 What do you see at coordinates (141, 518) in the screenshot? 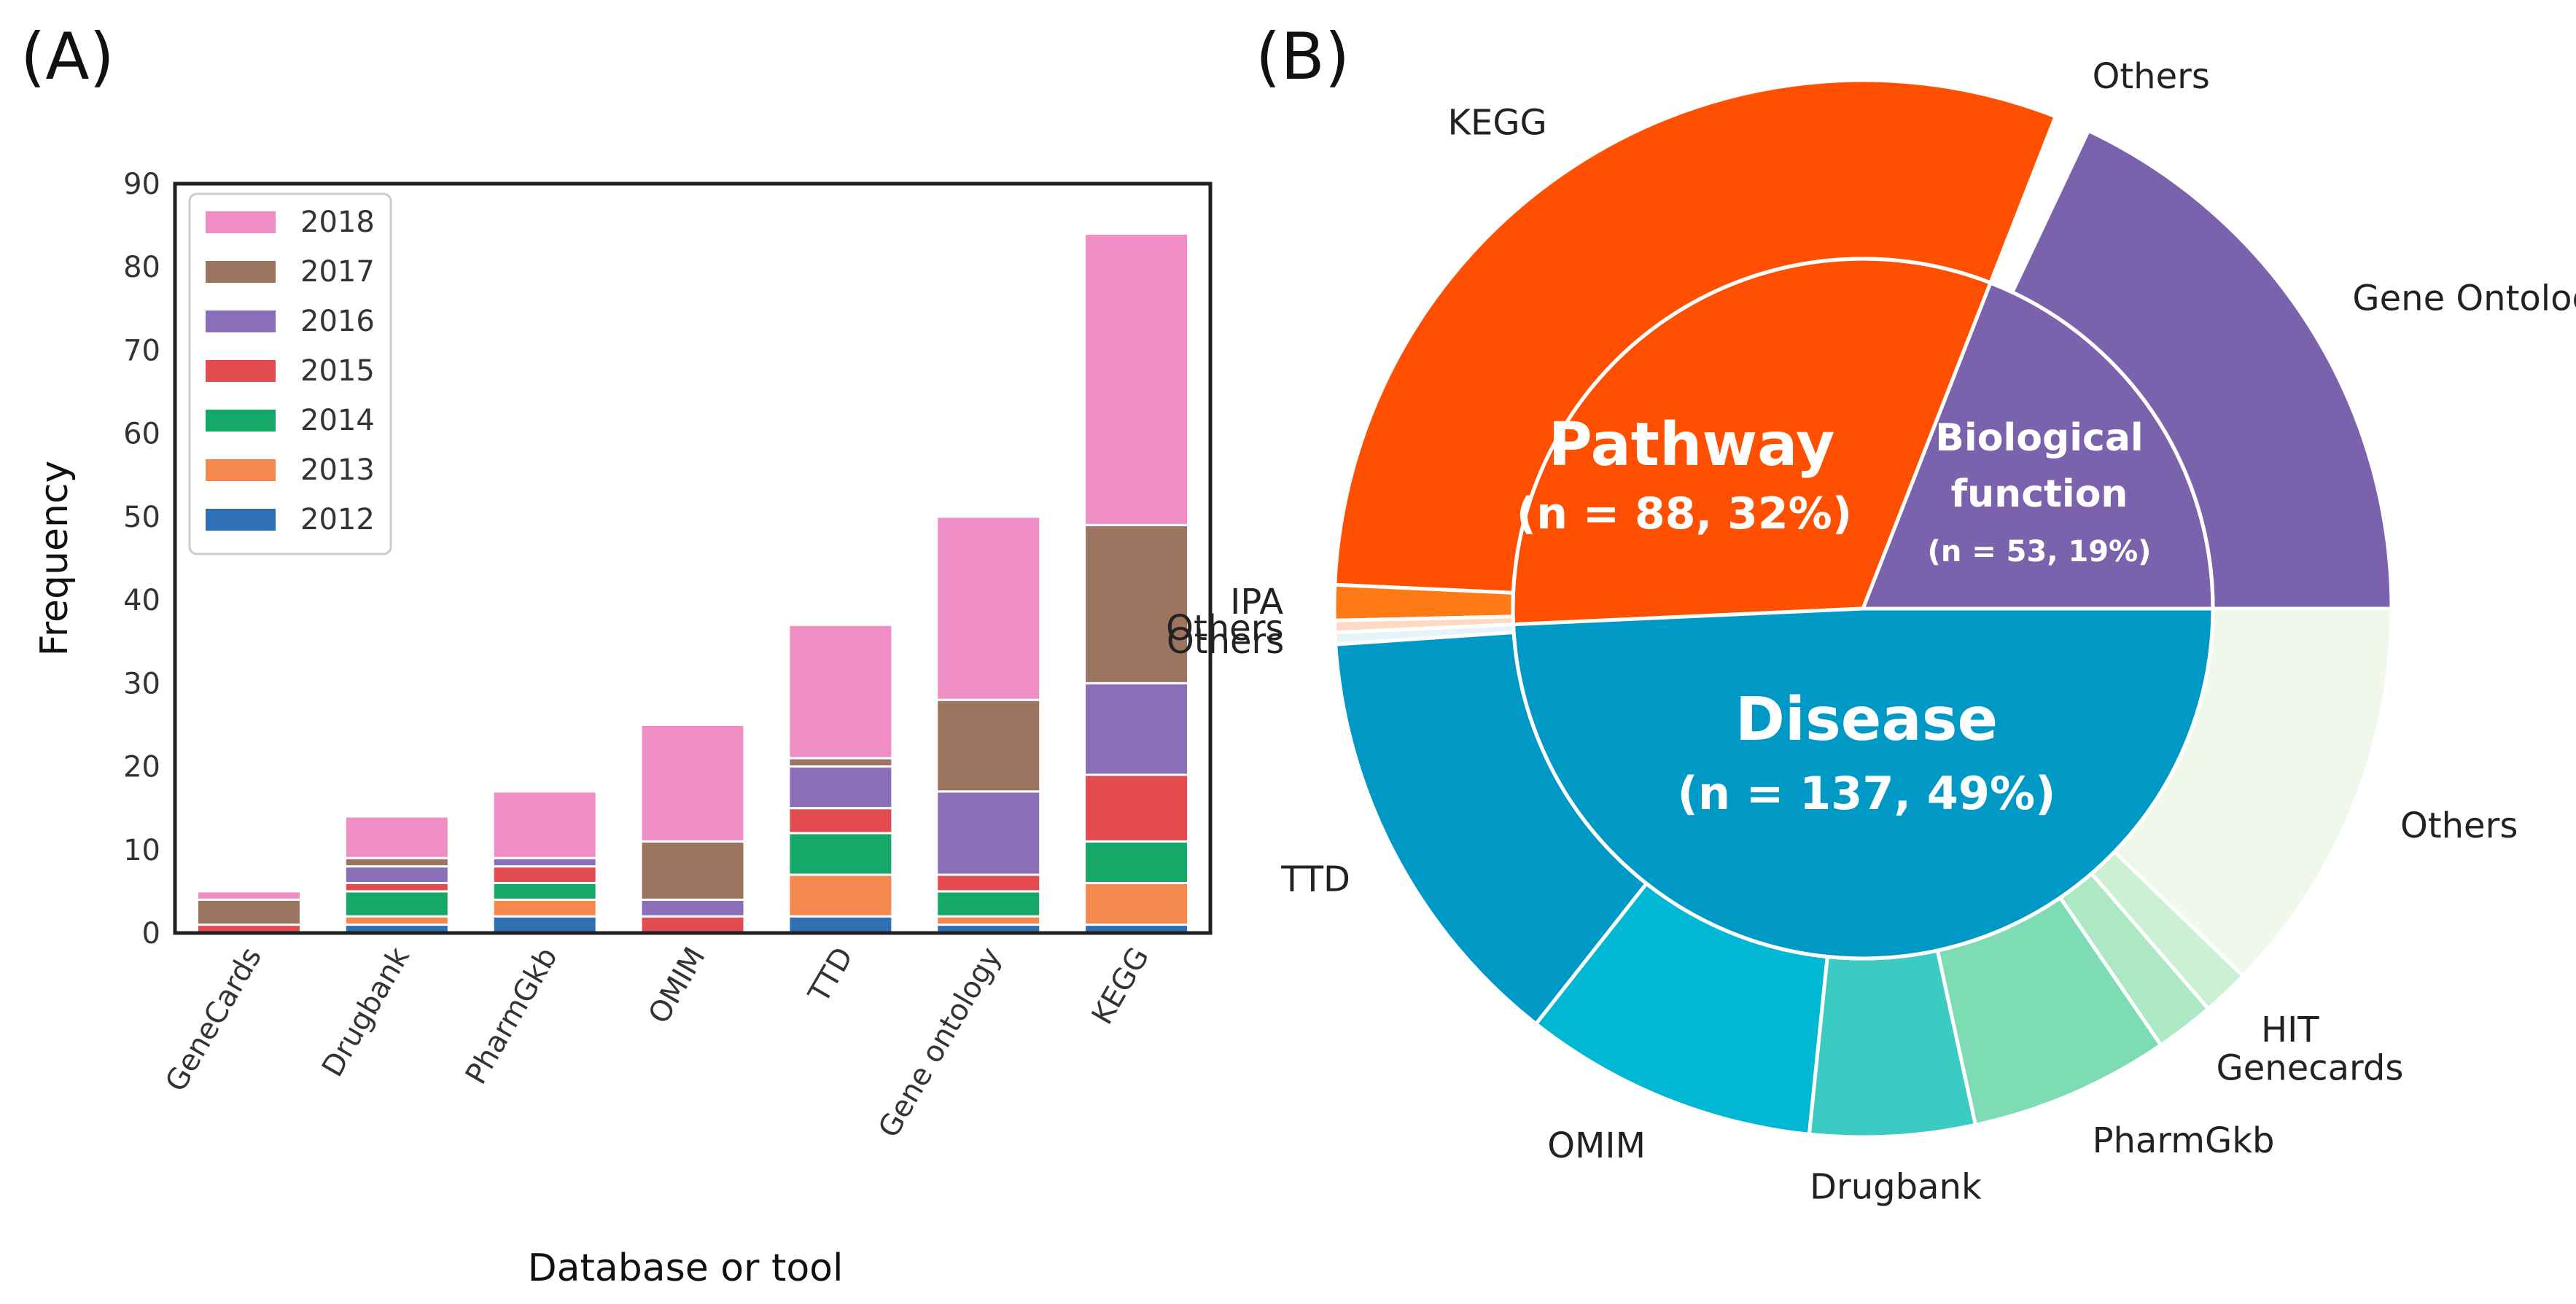
I see `y-tick-label: 50` at bounding box center [141, 518].